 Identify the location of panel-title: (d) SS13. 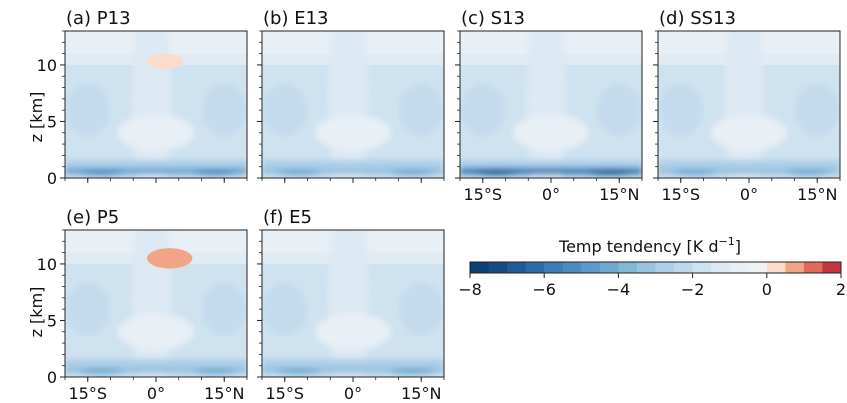
(697, 18).